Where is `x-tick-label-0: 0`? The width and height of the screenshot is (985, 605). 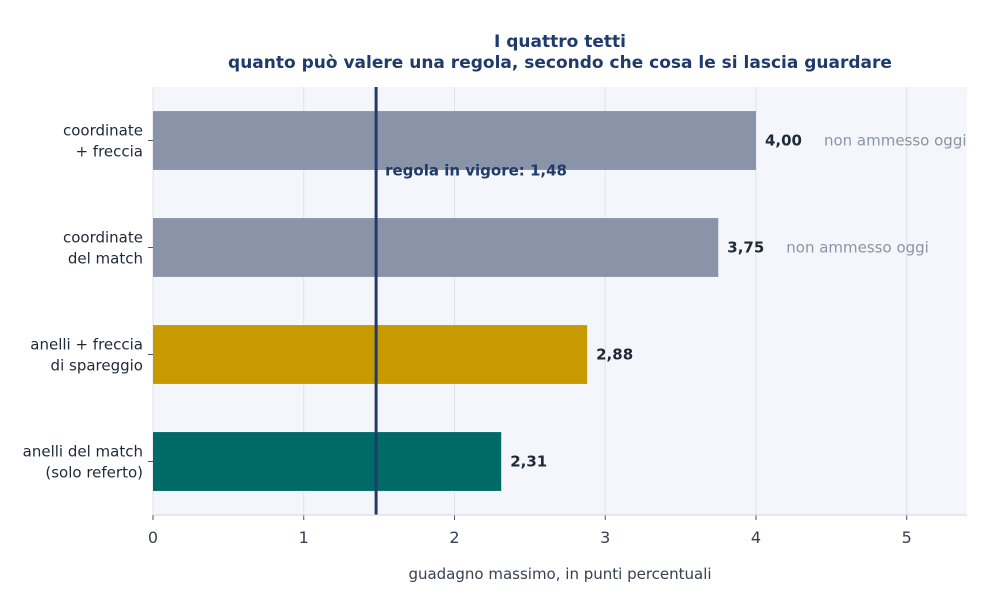 x-tick-label-0: 0 is located at coordinates (153, 537).